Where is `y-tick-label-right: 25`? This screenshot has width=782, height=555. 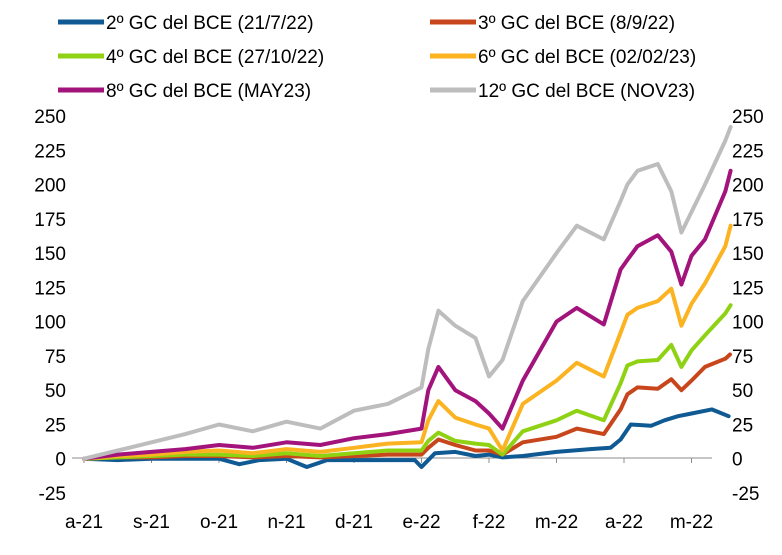
y-tick-label-right: 25 is located at coordinates (742, 425).